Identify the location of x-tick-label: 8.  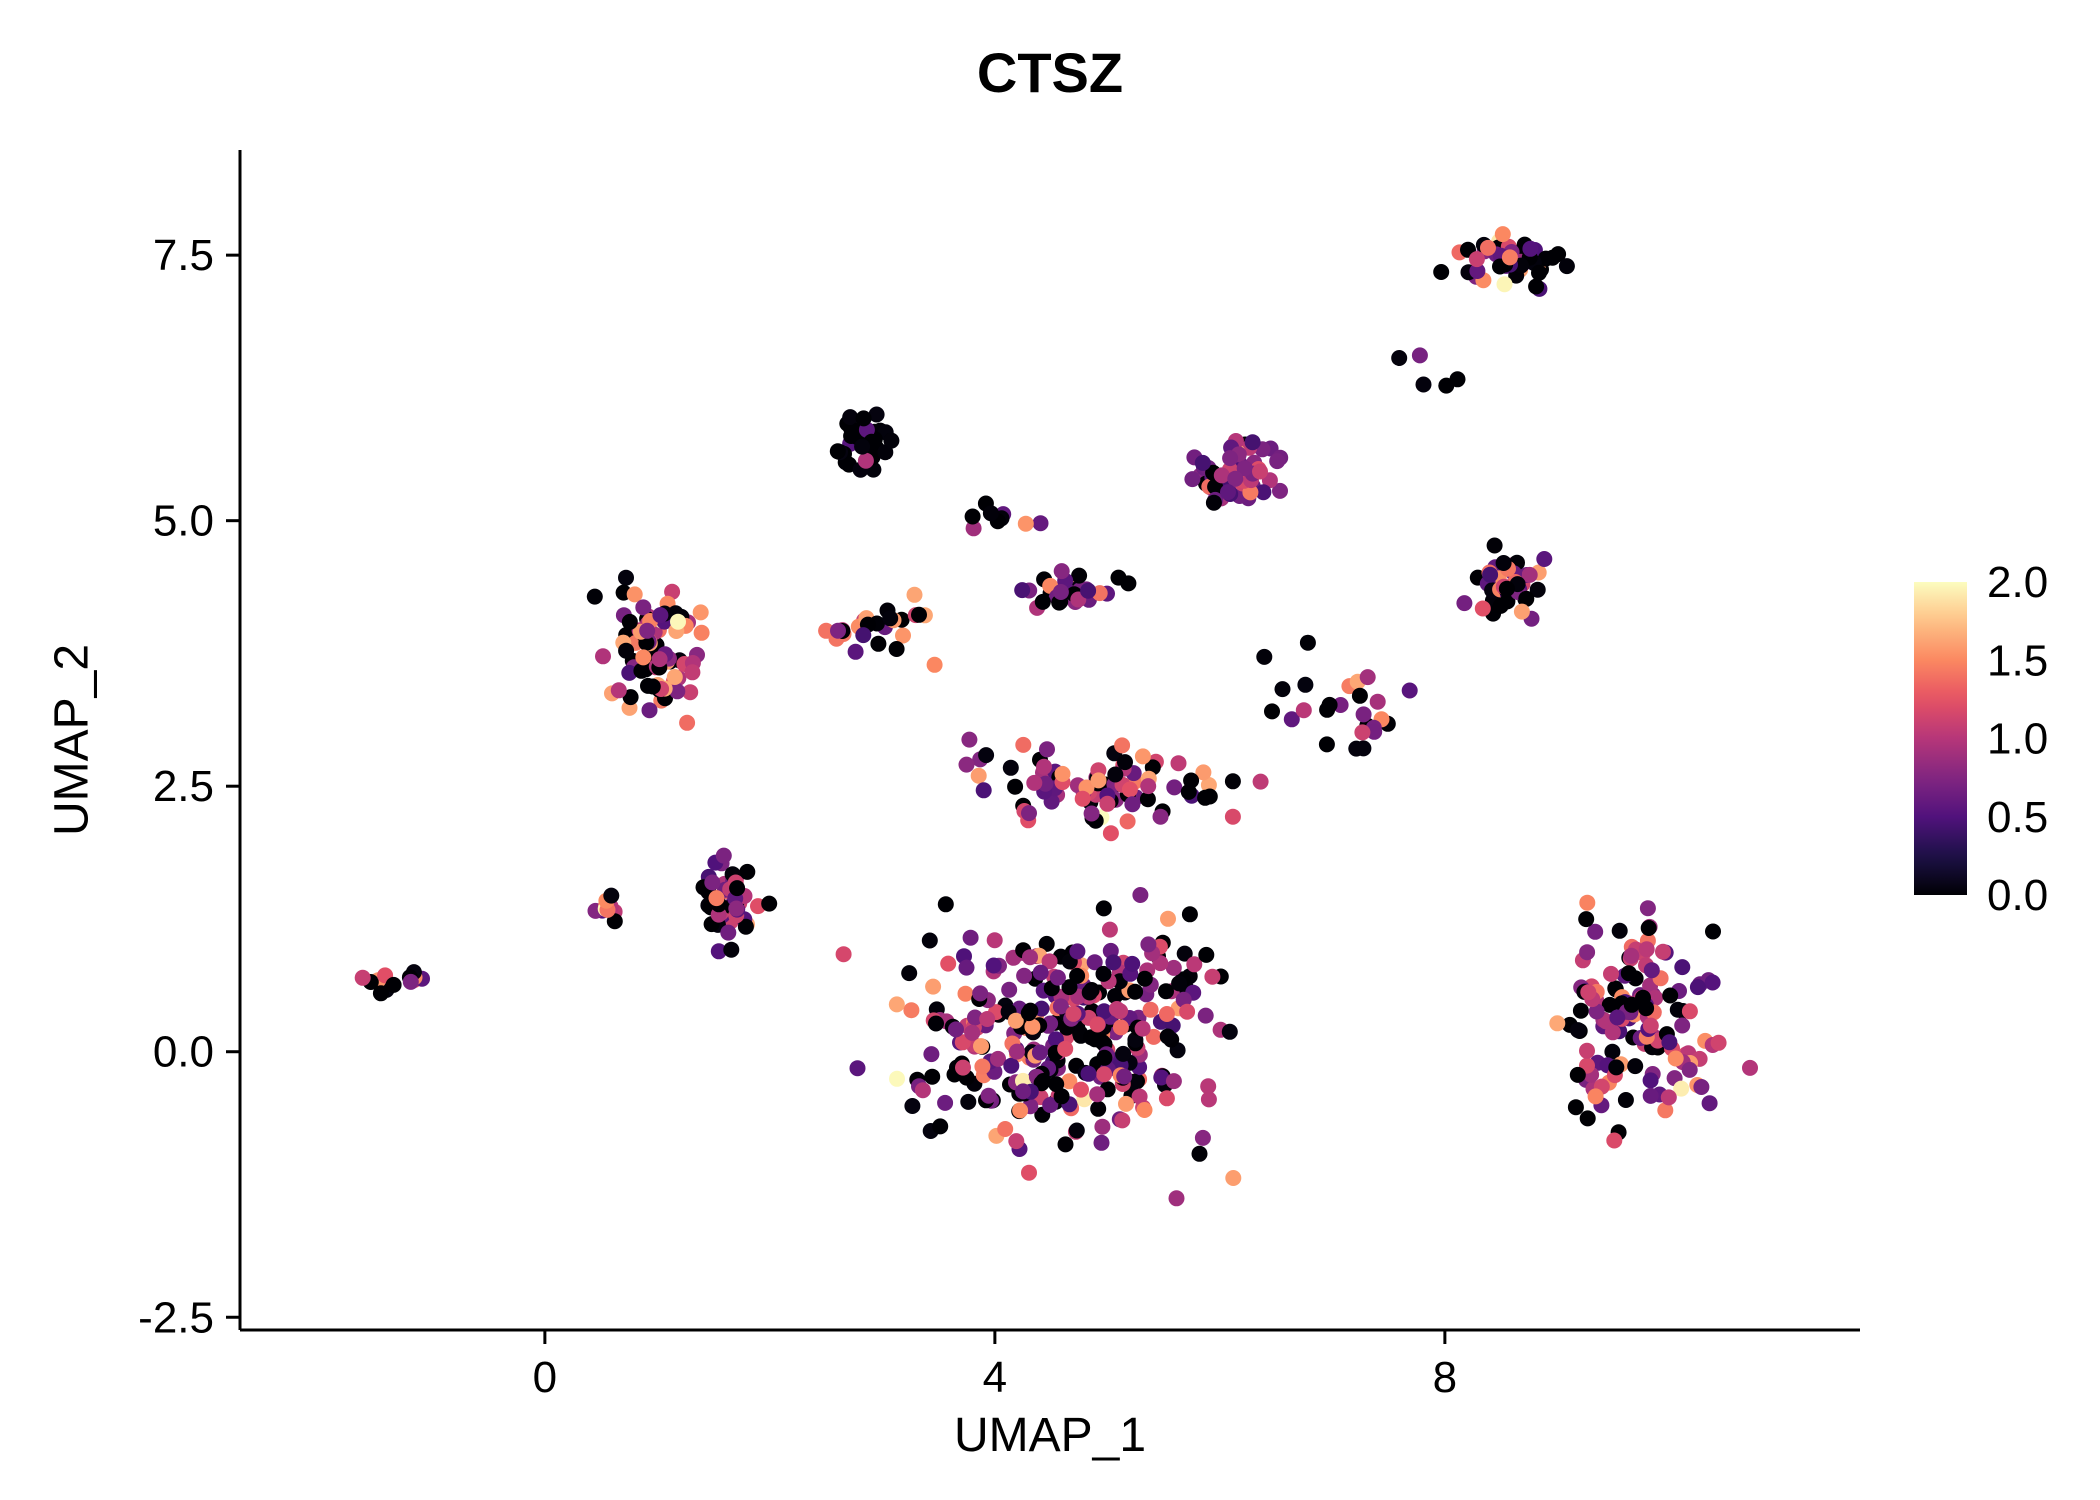
(1445, 1377).